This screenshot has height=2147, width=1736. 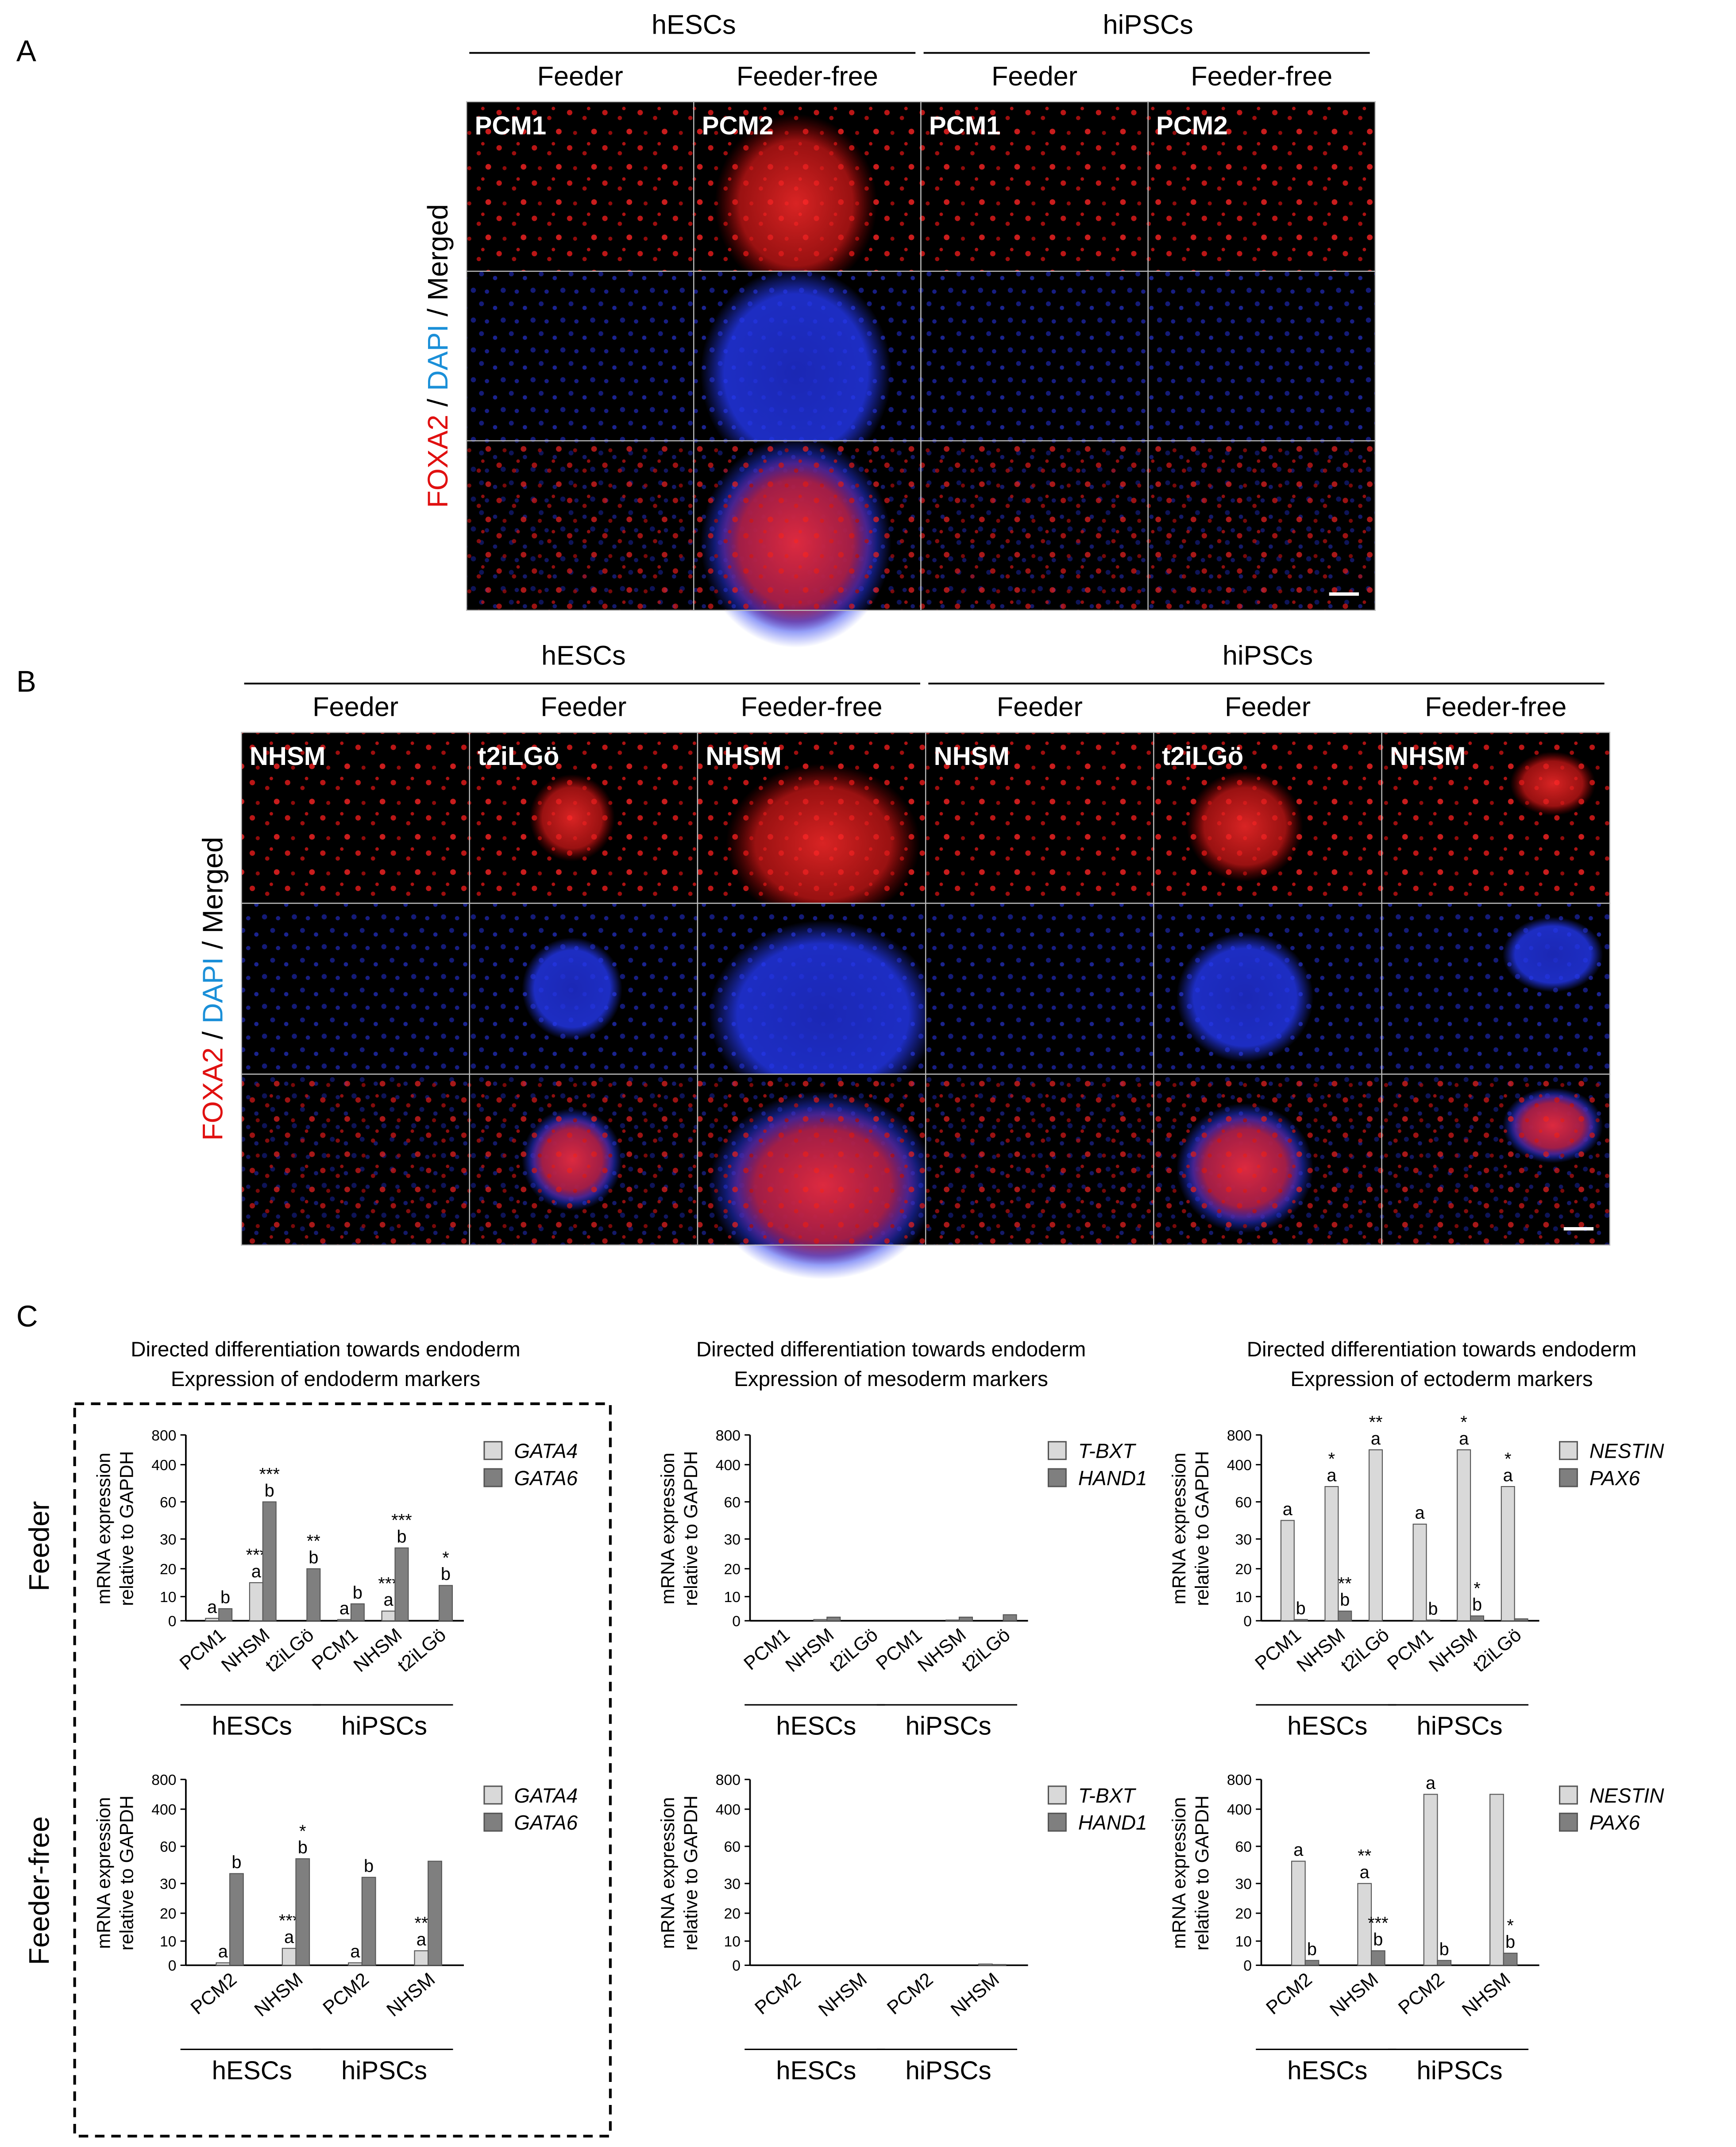 What do you see at coordinates (384, 1727) in the screenshot?
I see `group-label: hiPSCs` at bounding box center [384, 1727].